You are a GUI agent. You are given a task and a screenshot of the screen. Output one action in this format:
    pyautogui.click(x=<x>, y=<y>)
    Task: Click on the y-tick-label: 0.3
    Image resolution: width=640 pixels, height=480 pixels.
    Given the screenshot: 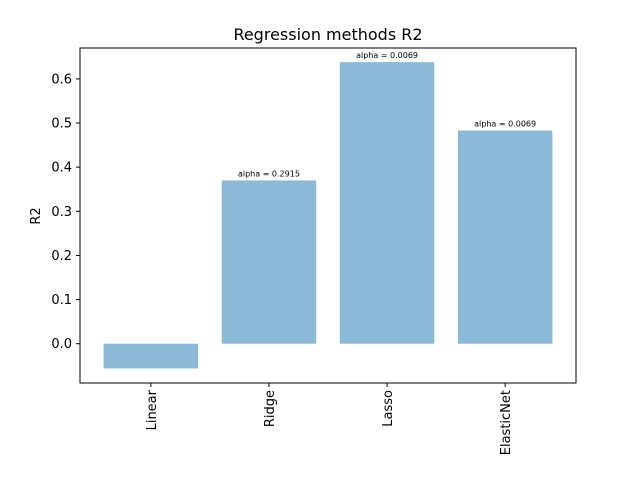 What is the action you would take?
    pyautogui.click(x=61, y=212)
    